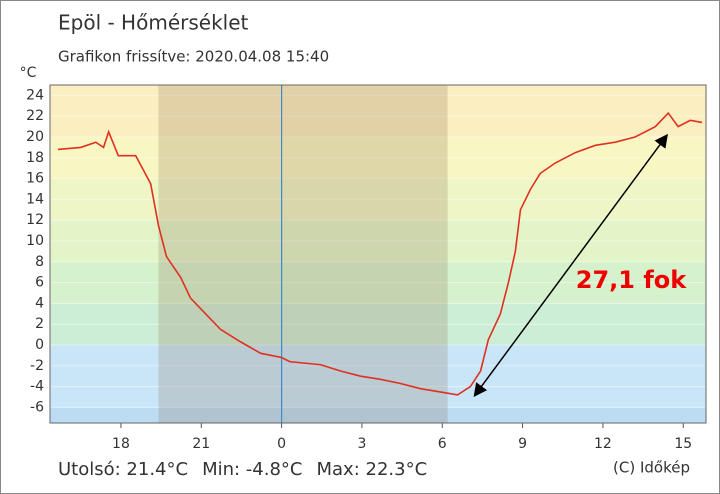 The image size is (720, 494). Describe the element at coordinates (35, 158) in the screenshot. I see `y-tick-label: 18` at that location.